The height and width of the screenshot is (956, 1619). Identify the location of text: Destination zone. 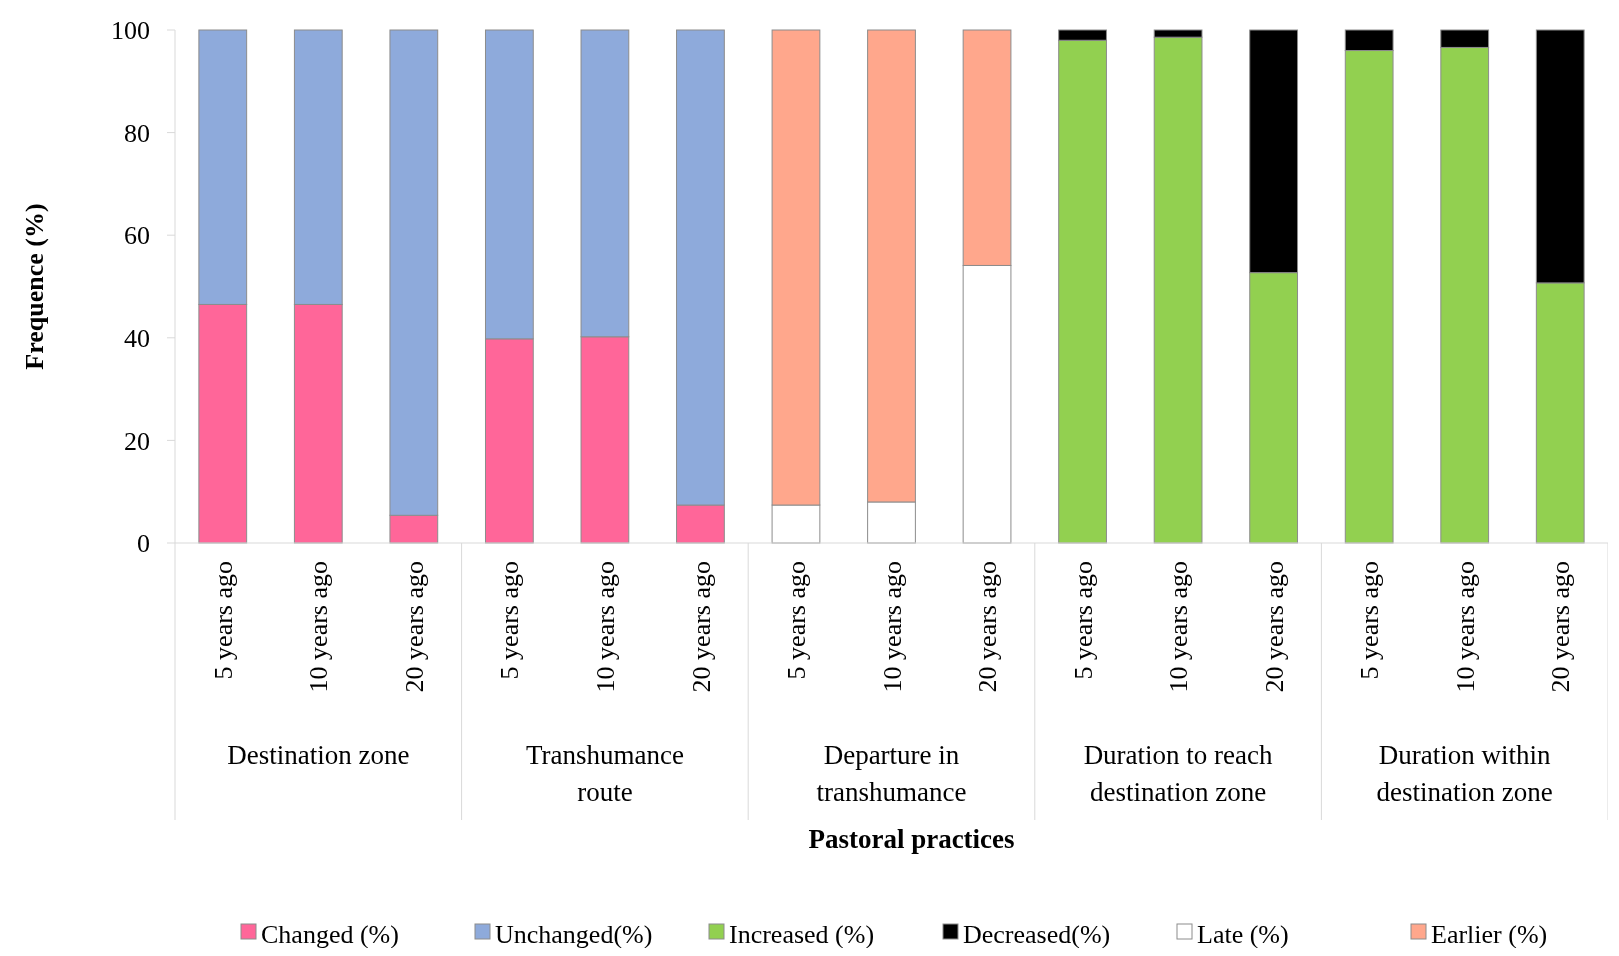
(318, 755).